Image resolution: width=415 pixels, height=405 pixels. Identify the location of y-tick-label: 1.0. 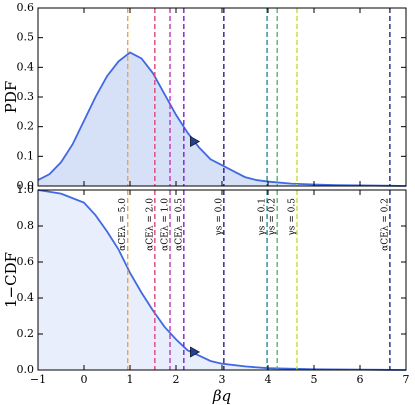
(26, 189).